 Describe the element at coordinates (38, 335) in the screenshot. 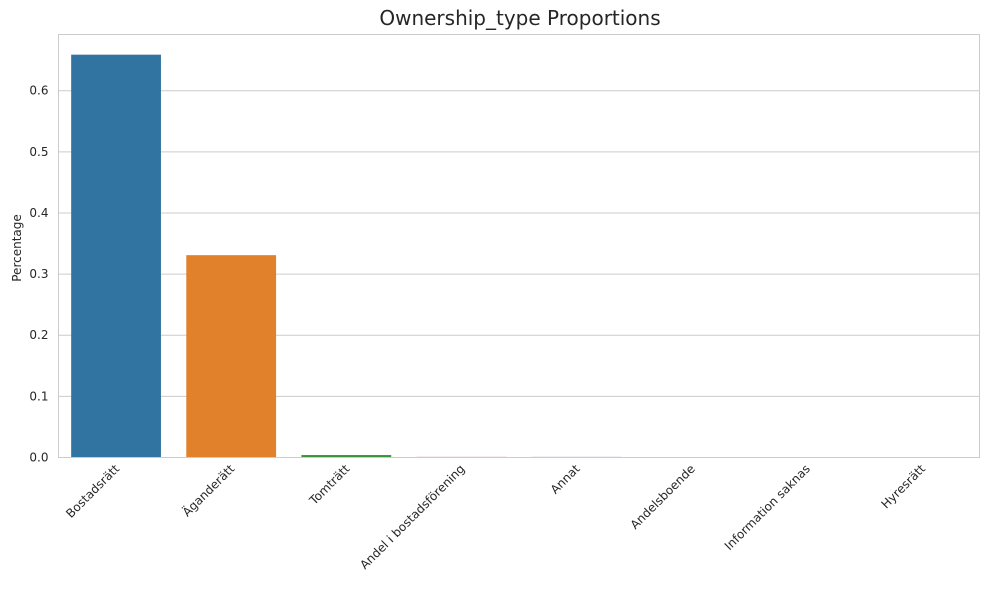

I see `y-tick-label: 0.2` at that location.